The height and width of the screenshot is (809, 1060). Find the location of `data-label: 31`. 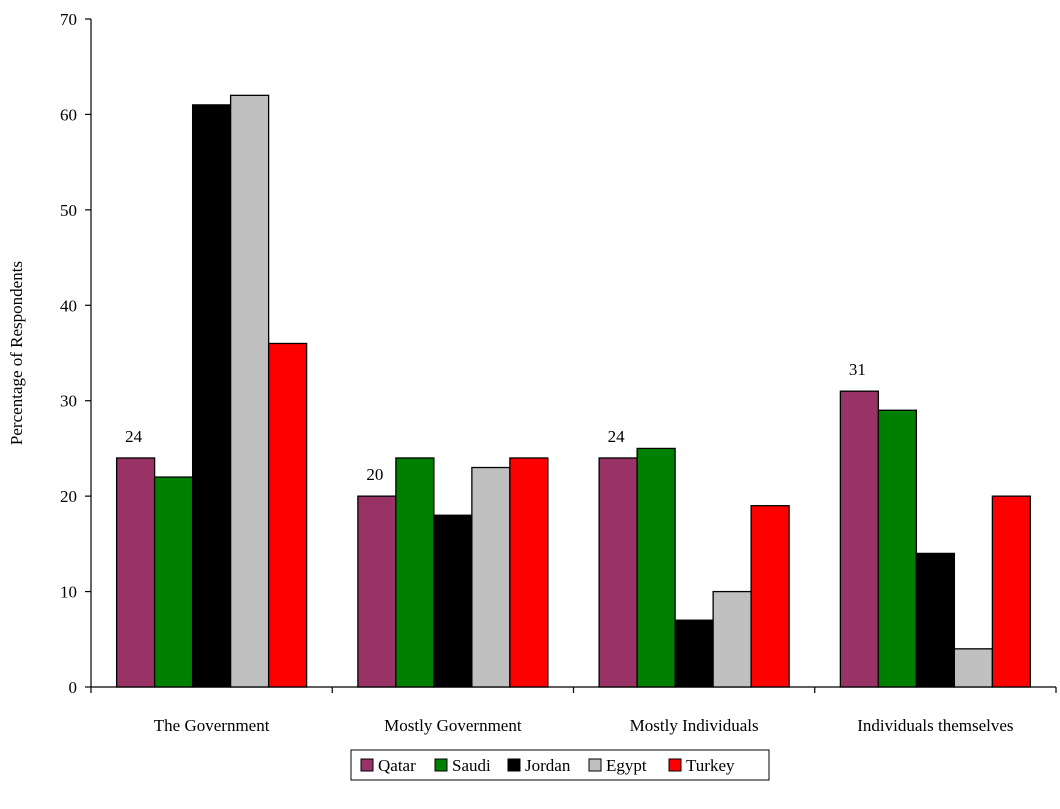

data-label: 31 is located at coordinates (857, 369).